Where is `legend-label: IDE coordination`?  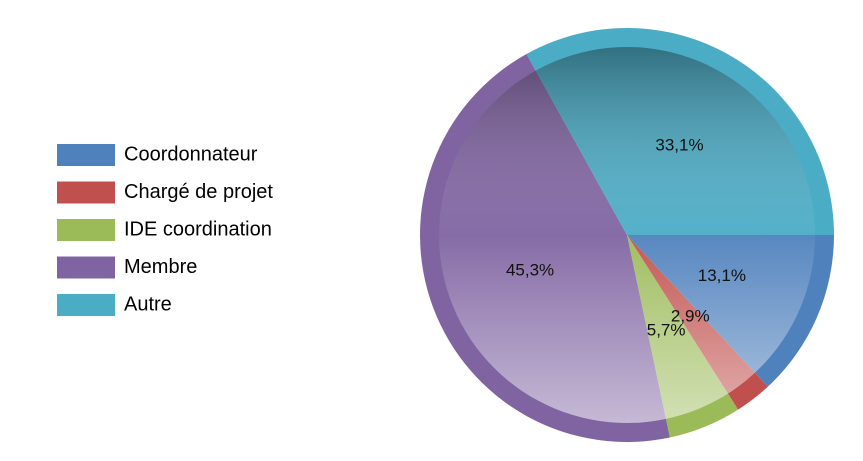 legend-label: IDE coordination is located at coordinates (198, 229).